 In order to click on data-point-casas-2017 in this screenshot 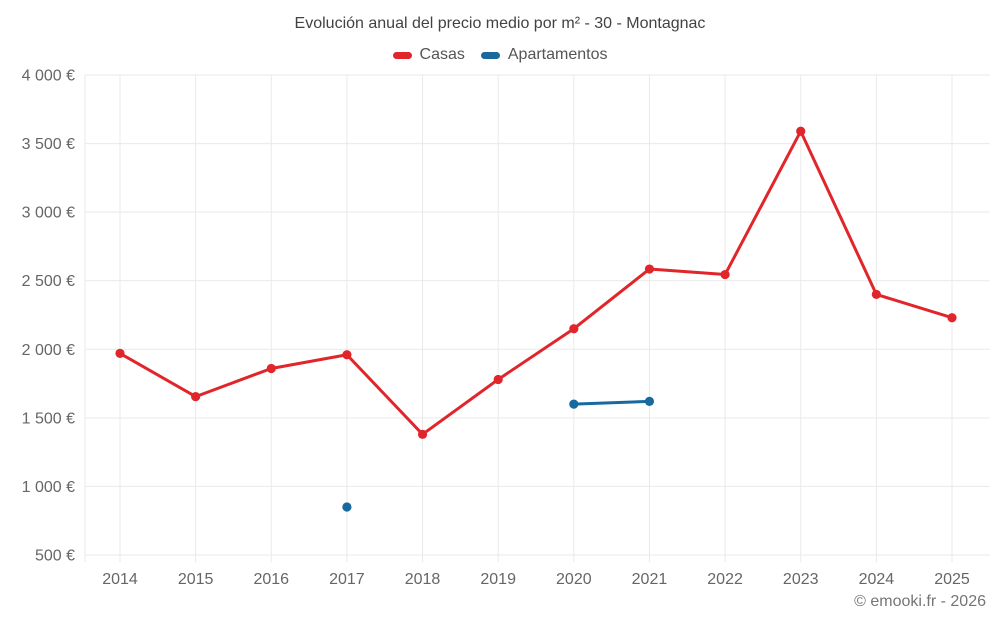, I will do `click(347, 355)`.